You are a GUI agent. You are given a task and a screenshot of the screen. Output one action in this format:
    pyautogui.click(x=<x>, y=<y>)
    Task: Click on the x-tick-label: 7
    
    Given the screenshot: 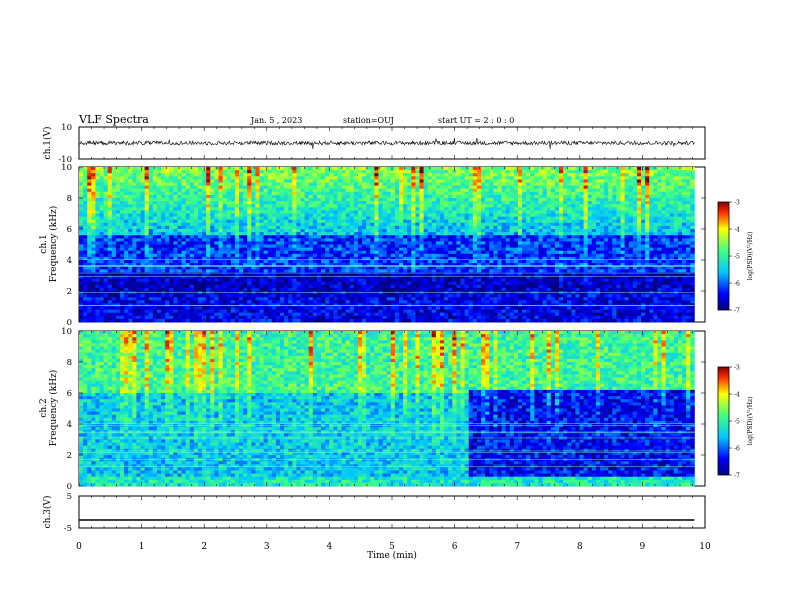 What is the action you would take?
    pyautogui.click(x=517, y=547)
    